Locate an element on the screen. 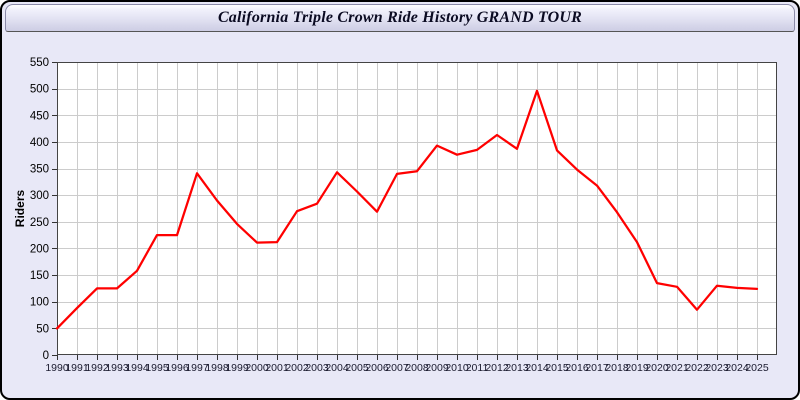 The image size is (800, 400). svg-text: 200 is located at coordinates (39, 249).